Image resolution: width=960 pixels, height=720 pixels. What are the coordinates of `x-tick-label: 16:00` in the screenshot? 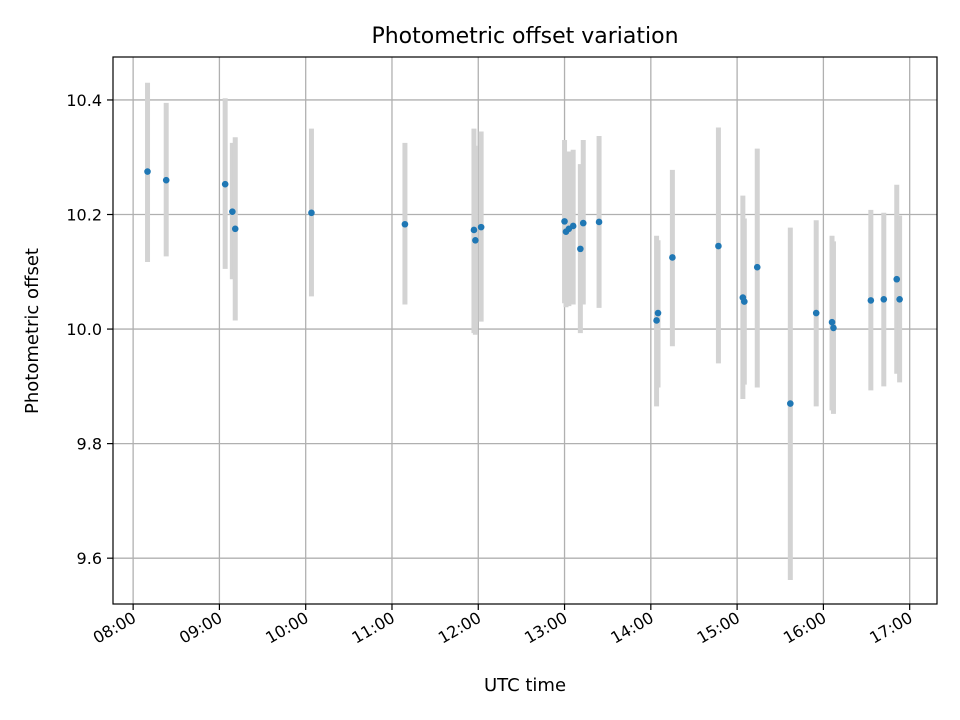 It's located at (804, 628).